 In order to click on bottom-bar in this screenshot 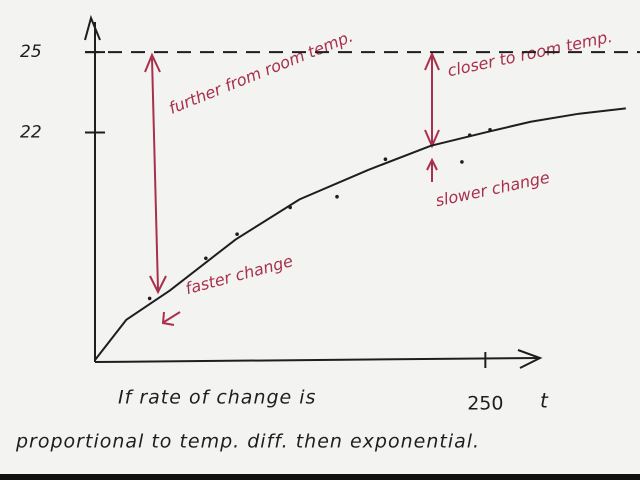, I will do `click(320, 477)`.